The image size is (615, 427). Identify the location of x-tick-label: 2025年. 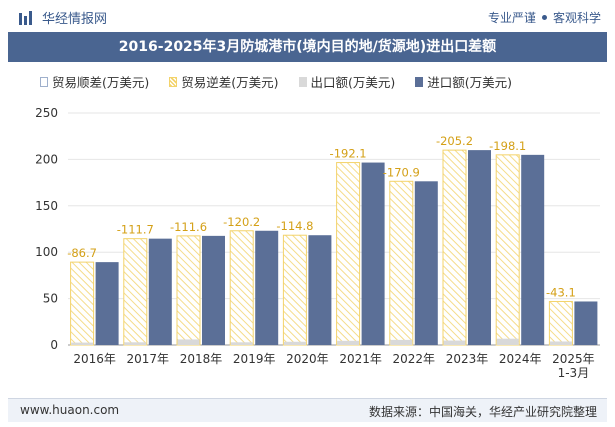
(573, 359).